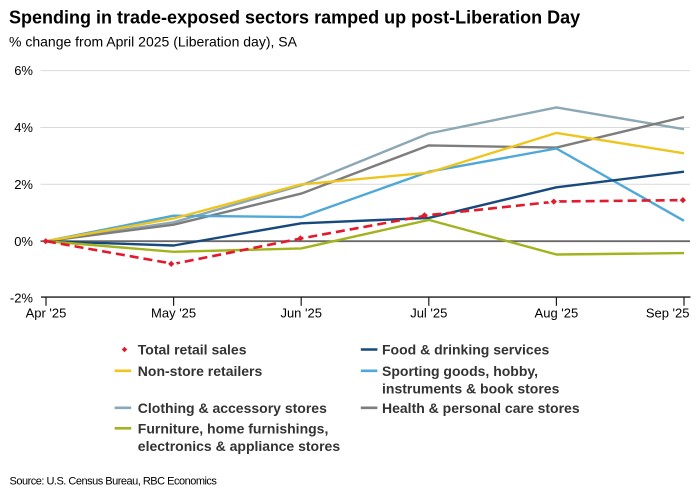  What do you see at coordinates (23, 70) in the screenshot?
I see `svg-text: 6%` at bounding box center [23, 70].